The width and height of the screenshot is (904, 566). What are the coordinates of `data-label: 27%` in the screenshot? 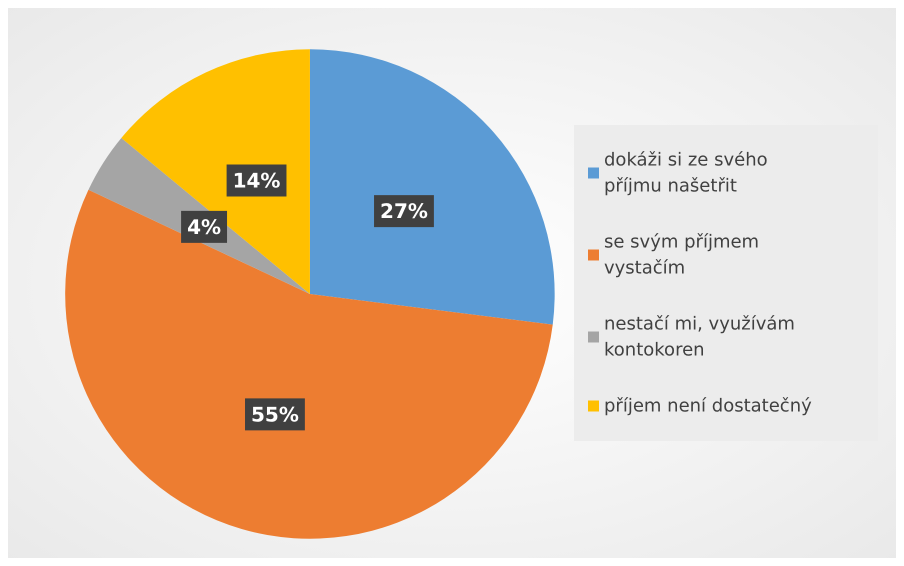 It's located at (404, 211).